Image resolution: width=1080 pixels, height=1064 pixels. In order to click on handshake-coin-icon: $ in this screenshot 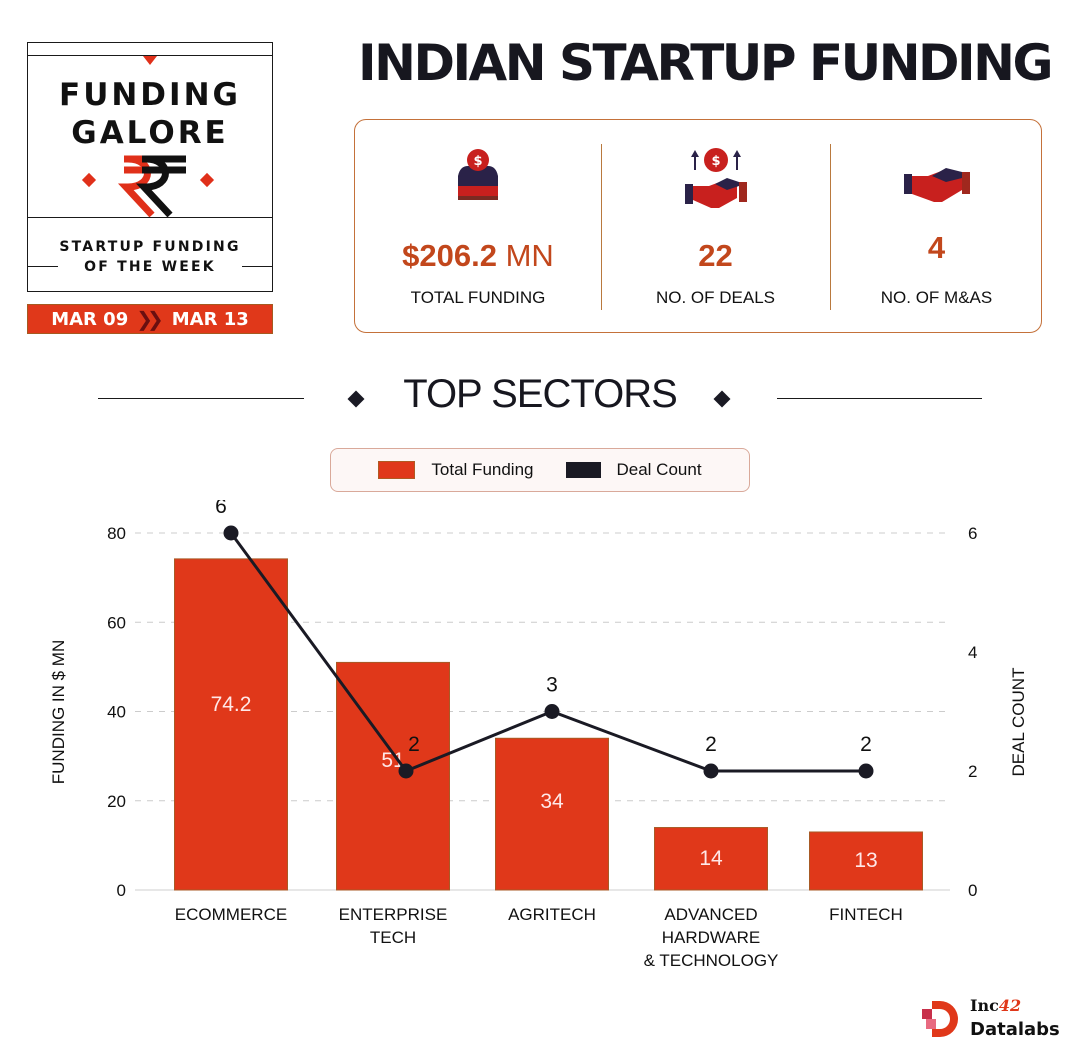, I will do `click(715, 181)`.